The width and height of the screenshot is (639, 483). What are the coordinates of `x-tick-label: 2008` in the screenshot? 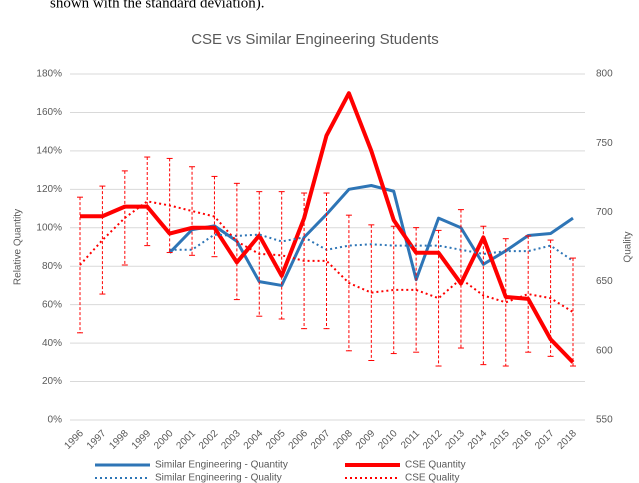 It's located at (343, 440).